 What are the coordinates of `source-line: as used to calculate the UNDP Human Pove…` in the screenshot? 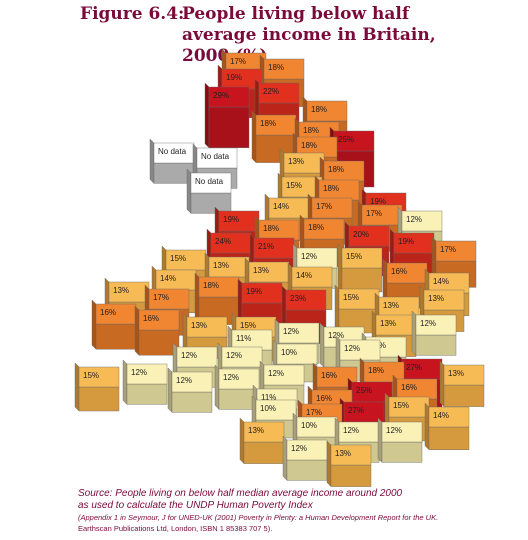 It's located at (195, 505).